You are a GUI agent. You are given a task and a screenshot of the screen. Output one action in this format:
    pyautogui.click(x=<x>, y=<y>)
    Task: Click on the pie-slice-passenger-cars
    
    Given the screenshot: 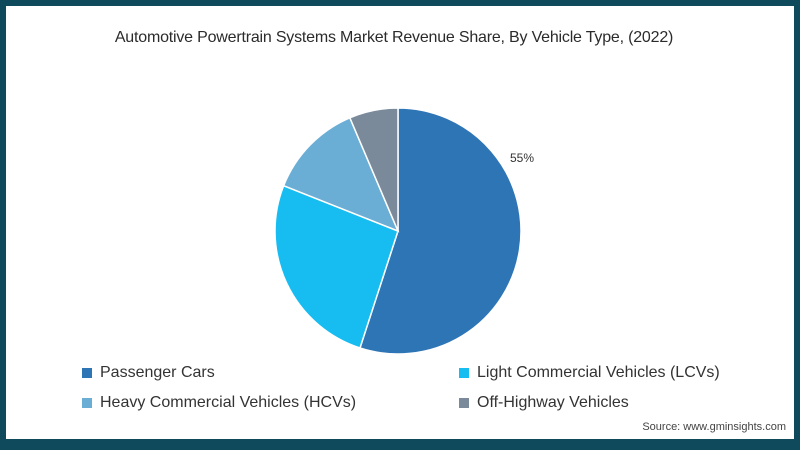 What is the action you would take?
    pyautogui.click(x=440, y=231)
    